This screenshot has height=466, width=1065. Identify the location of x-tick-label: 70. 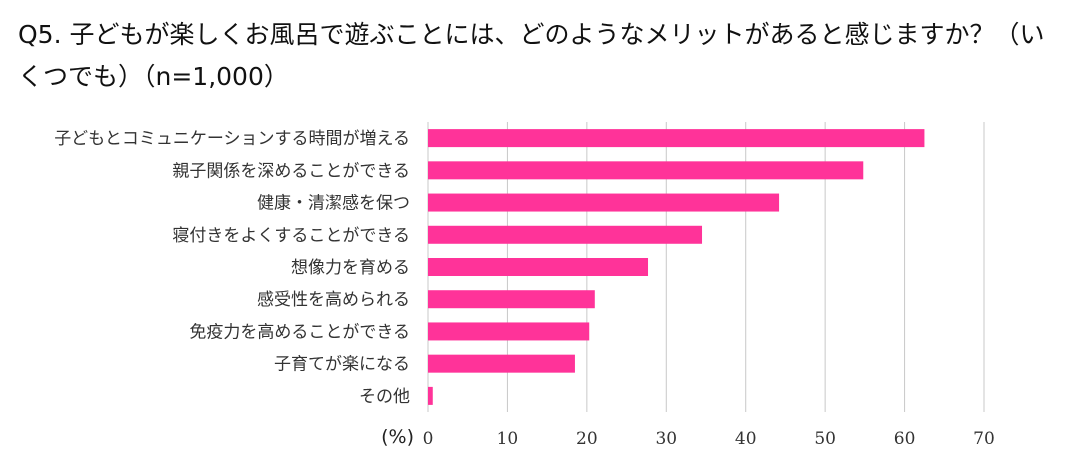
(984, 439).